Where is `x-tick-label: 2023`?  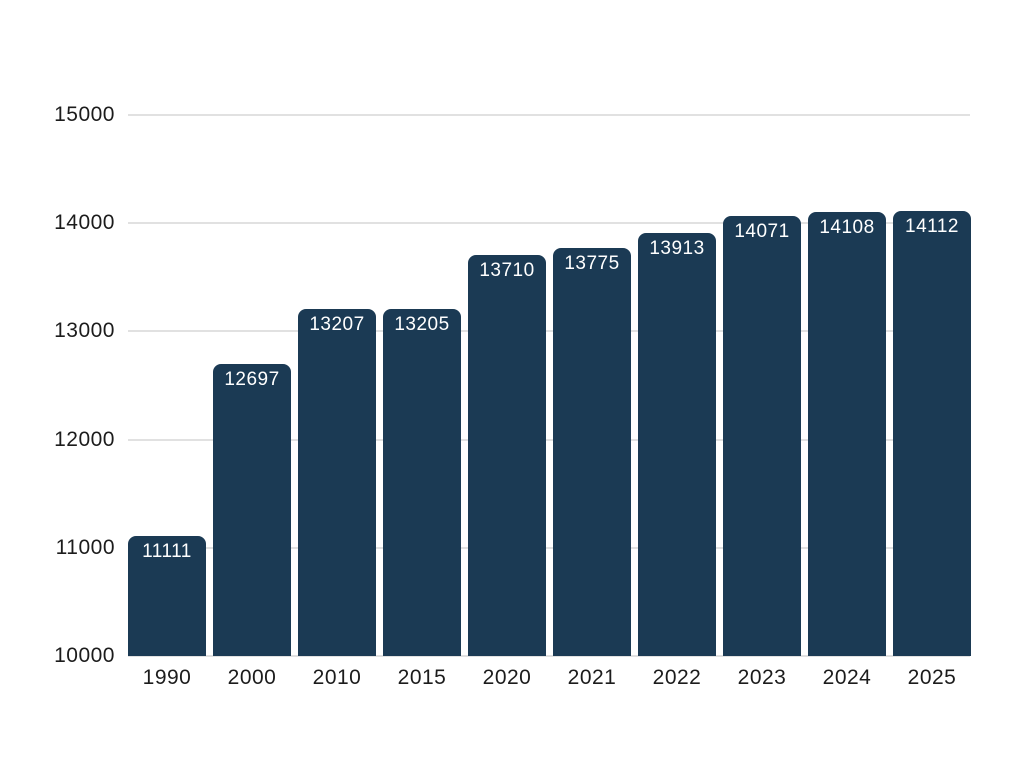
x-tick-label: 2023 is located at coordinates (762, 677).